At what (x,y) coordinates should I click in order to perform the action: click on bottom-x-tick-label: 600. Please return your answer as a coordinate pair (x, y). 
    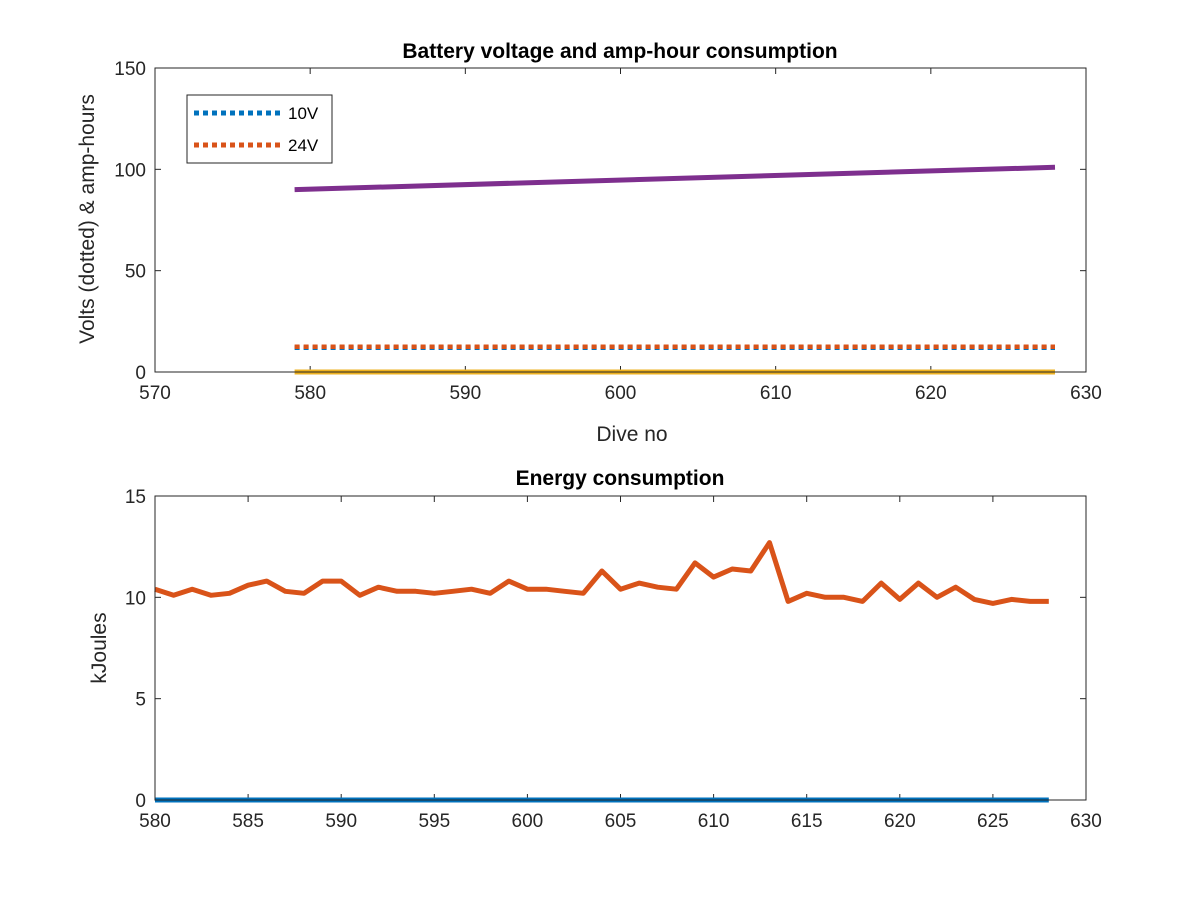
    Looking at the image, I should click on (528, 821).